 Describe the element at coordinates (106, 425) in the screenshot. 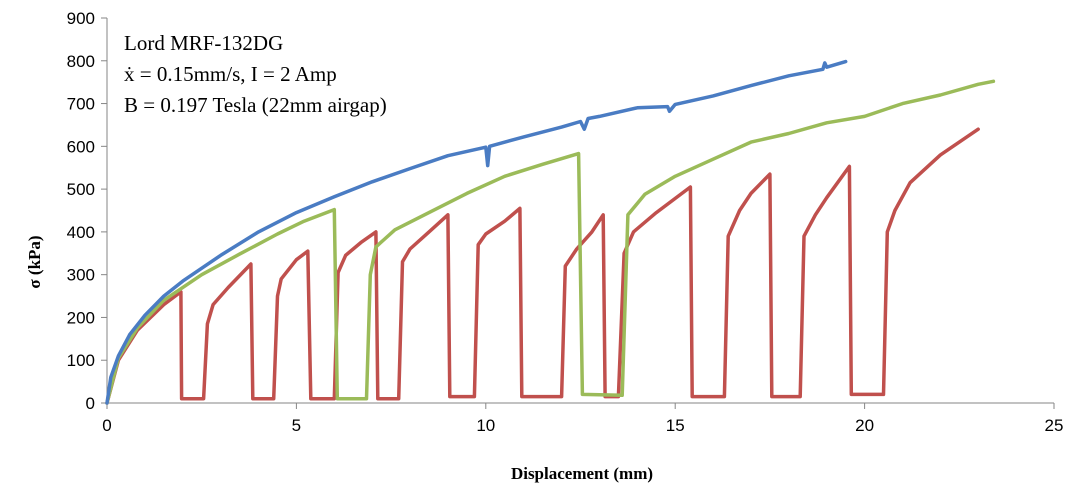

I see `x-tick-label: 0` at that location.